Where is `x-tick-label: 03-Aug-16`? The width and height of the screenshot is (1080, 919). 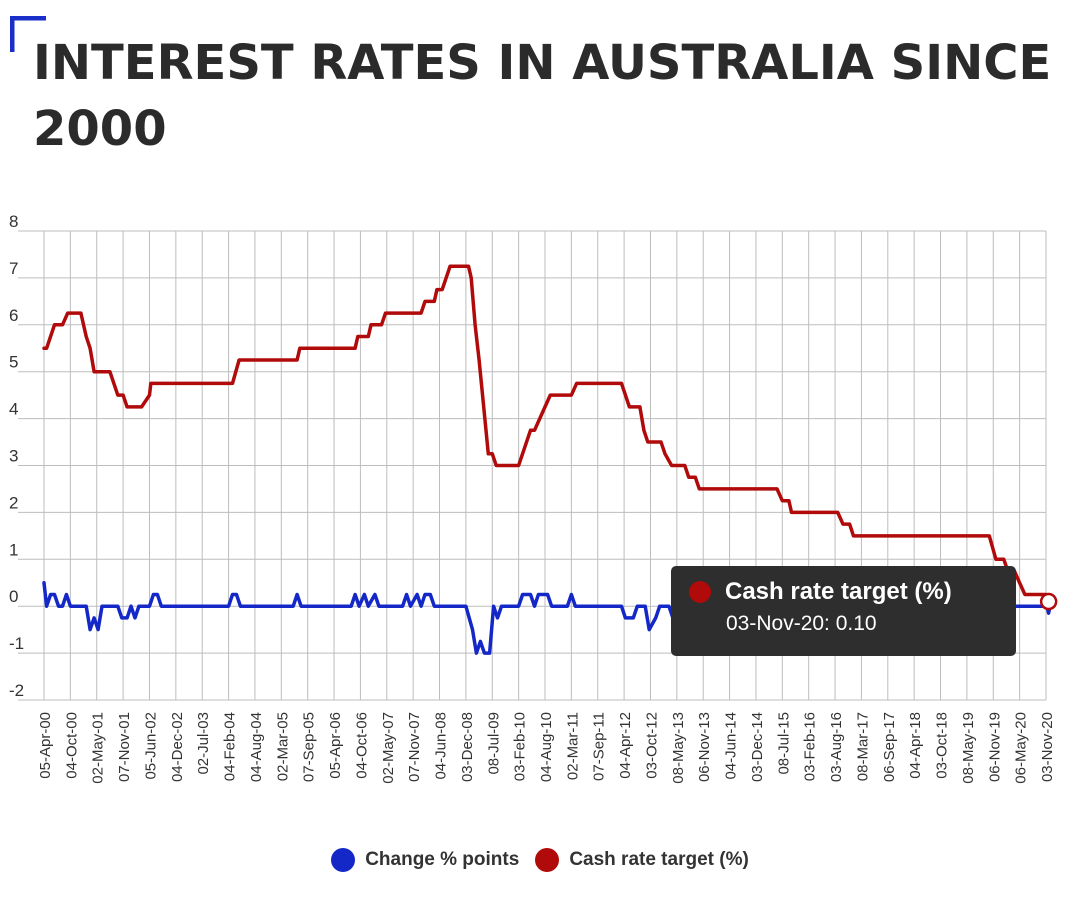 x-tick-label: 03-Aug-16 is located at coordinates (836, 747).